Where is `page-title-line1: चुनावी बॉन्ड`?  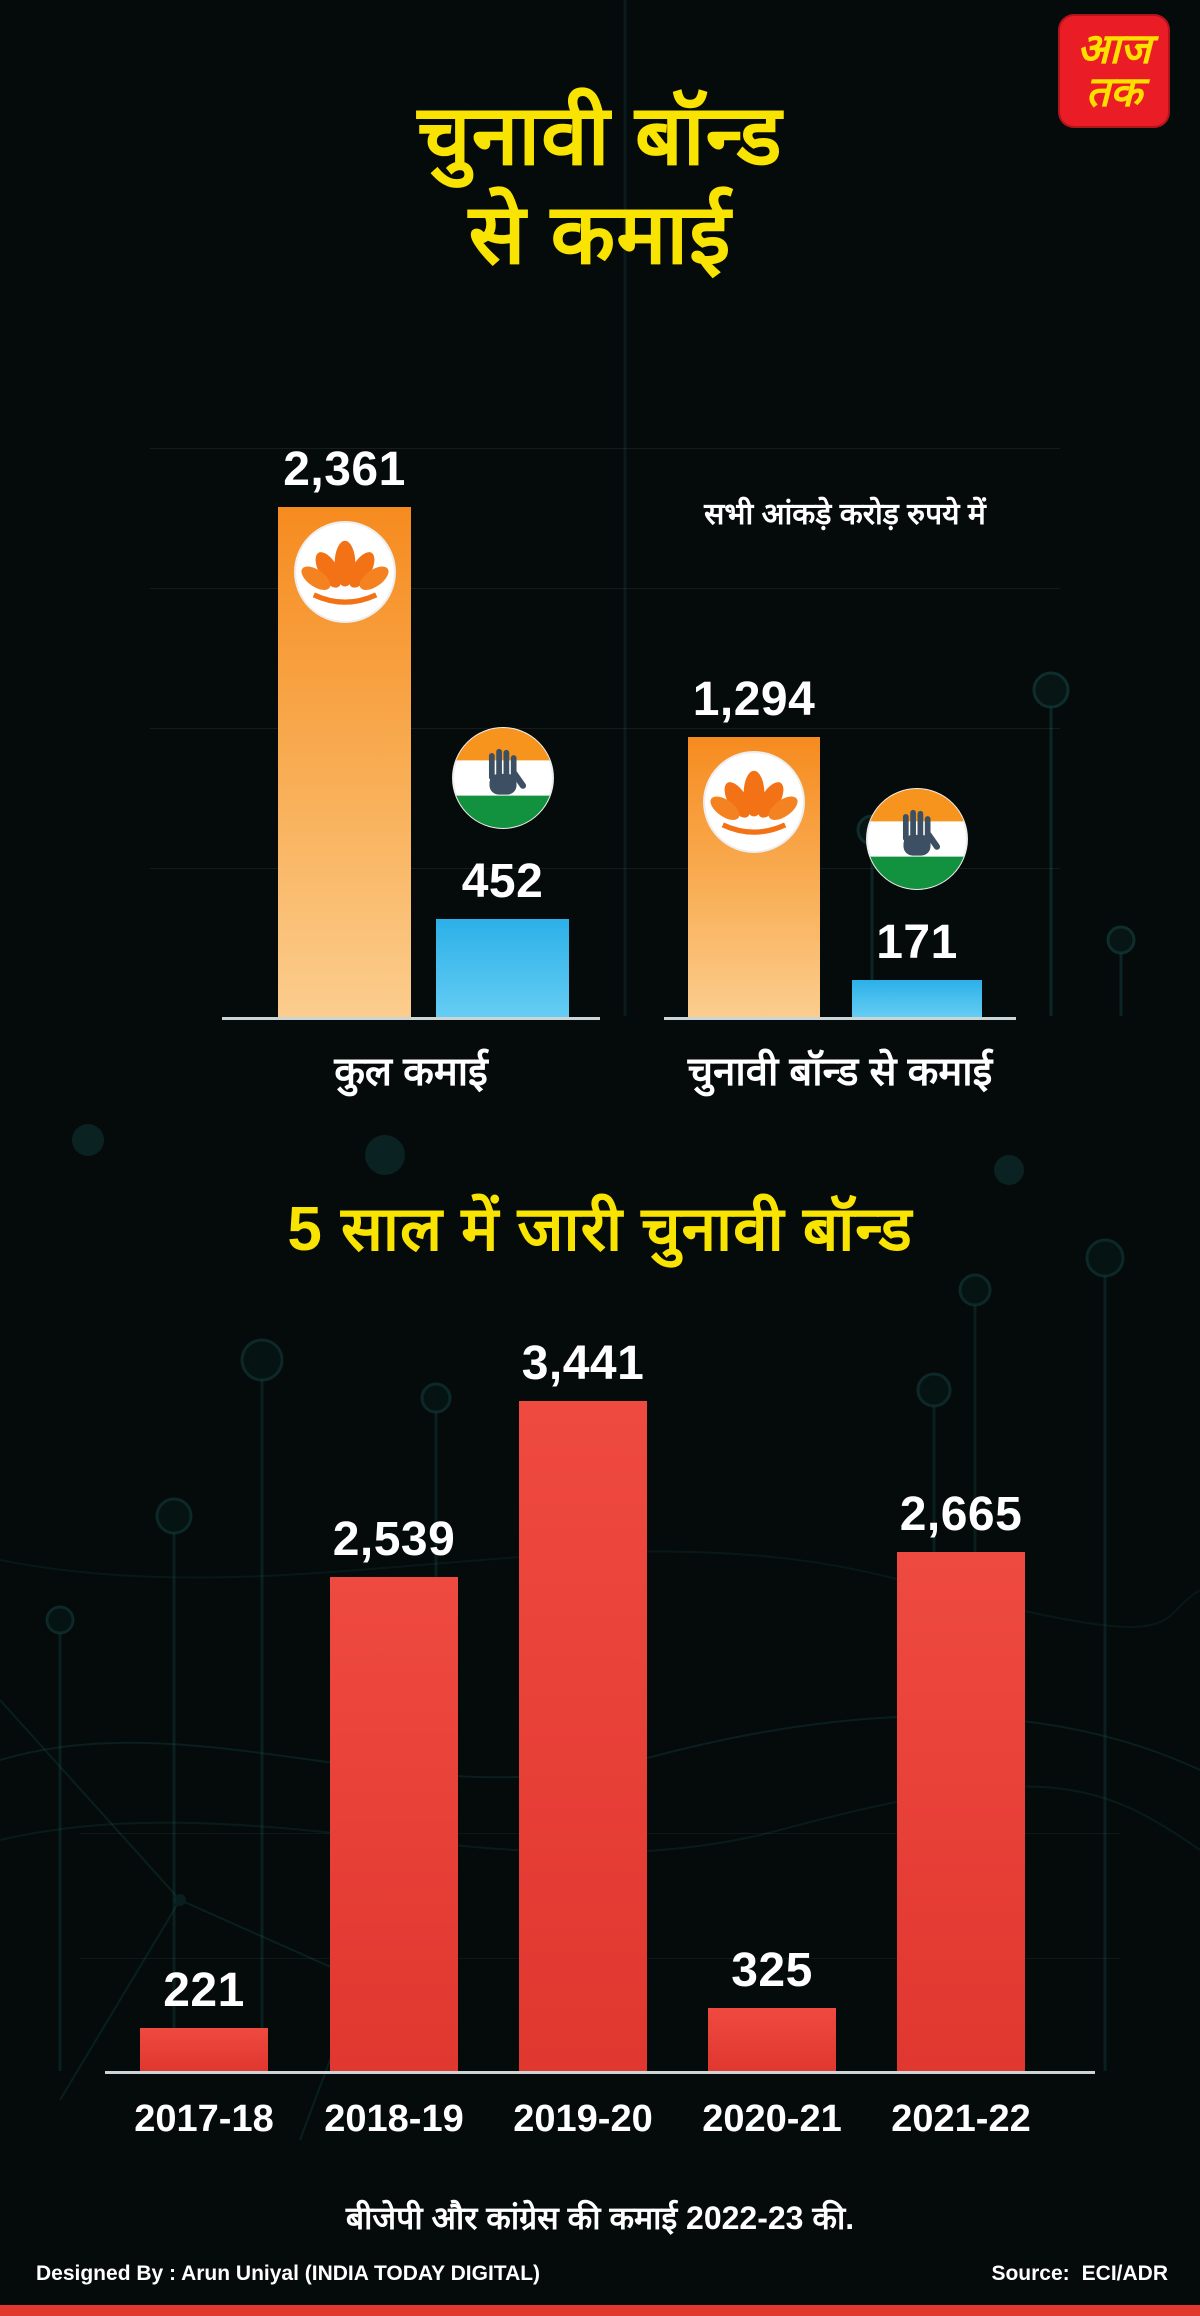
page-title-line1: चुनावी बॉन्ड is located at coordinates (600, 135).